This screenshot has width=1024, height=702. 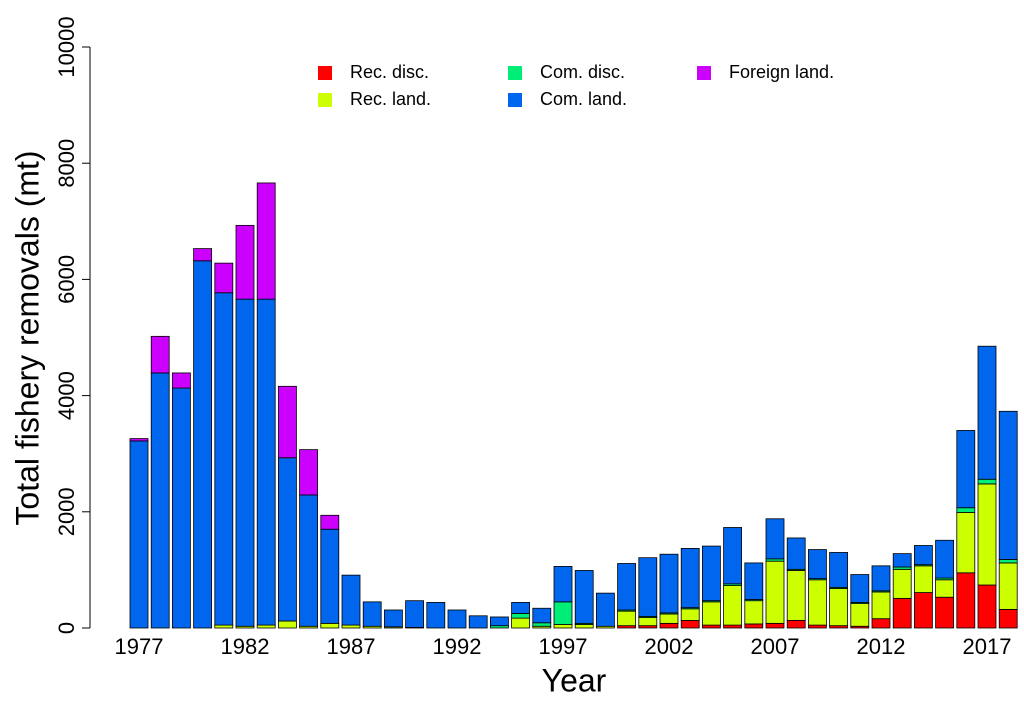 I want to click on y-tick-label: 10000, so click(x=66, y=46).